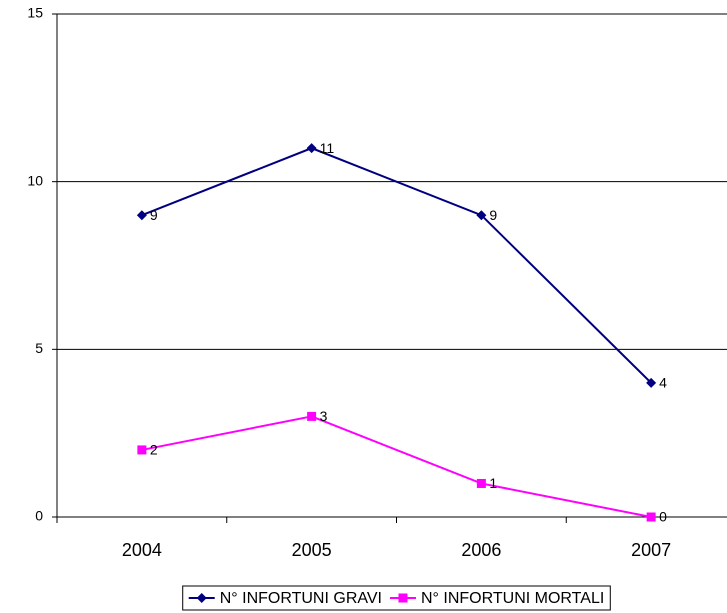 Image resolution: width=727 pixels, height=613 pixels. Describe the element at coordinates (154, 450) in the screenshot. I see `data-label: 2` at that location.